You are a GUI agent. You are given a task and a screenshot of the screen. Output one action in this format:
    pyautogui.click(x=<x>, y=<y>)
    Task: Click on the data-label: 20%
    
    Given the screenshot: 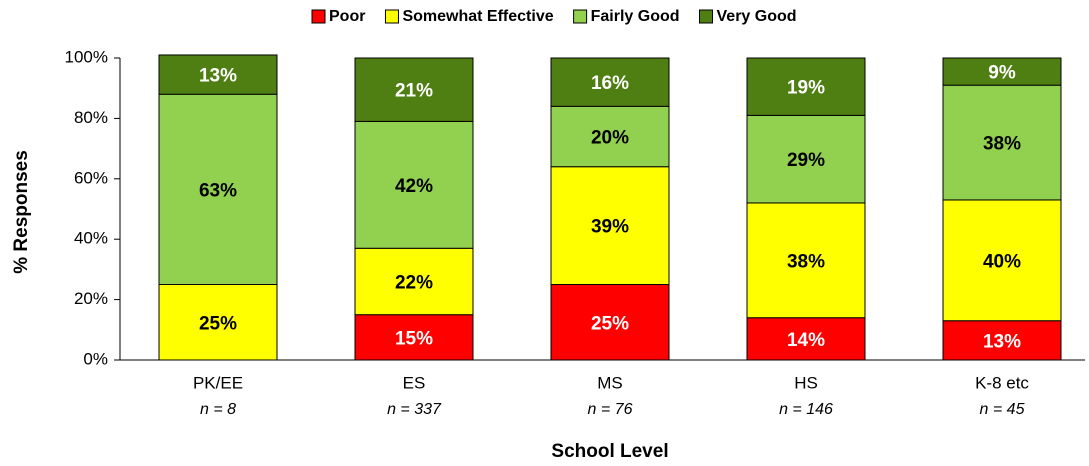 What is the action you would take?
    pyautogui.click(x=610, y=138)
    